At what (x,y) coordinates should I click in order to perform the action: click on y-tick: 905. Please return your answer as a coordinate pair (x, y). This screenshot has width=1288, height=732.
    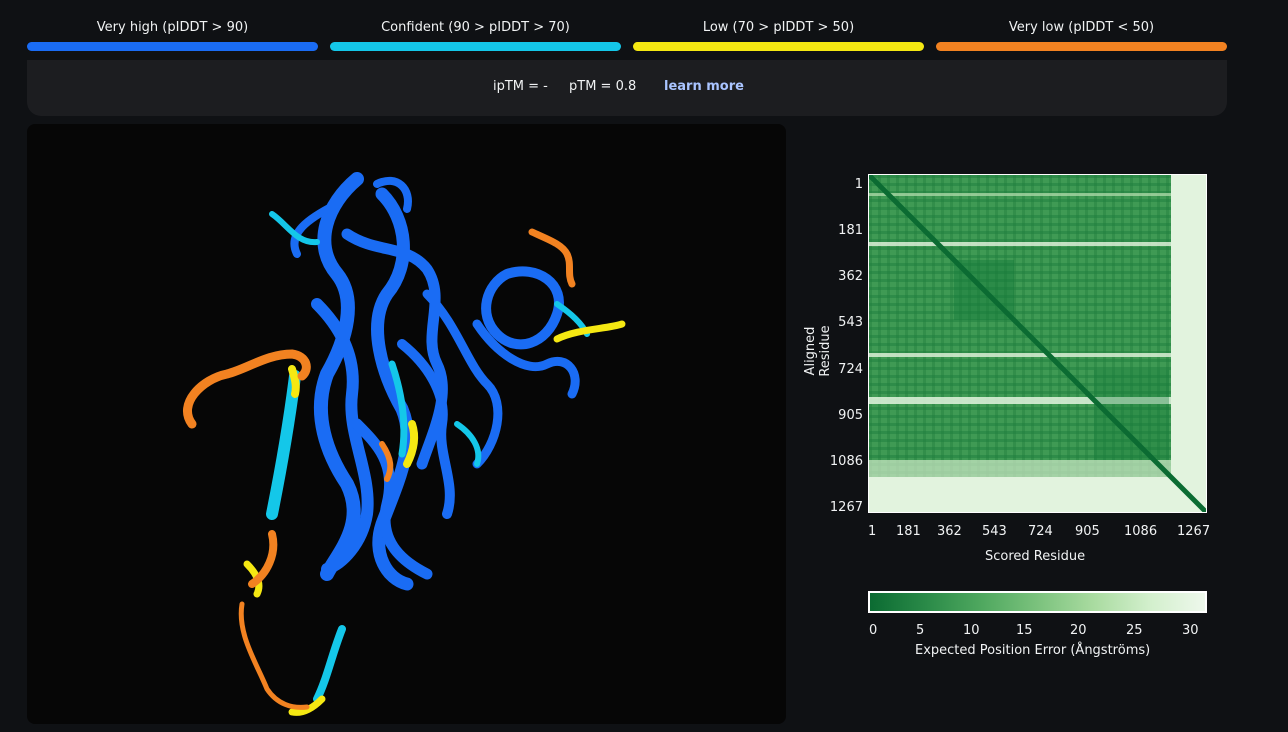
    Looking at the image, I should click on (850, 415).